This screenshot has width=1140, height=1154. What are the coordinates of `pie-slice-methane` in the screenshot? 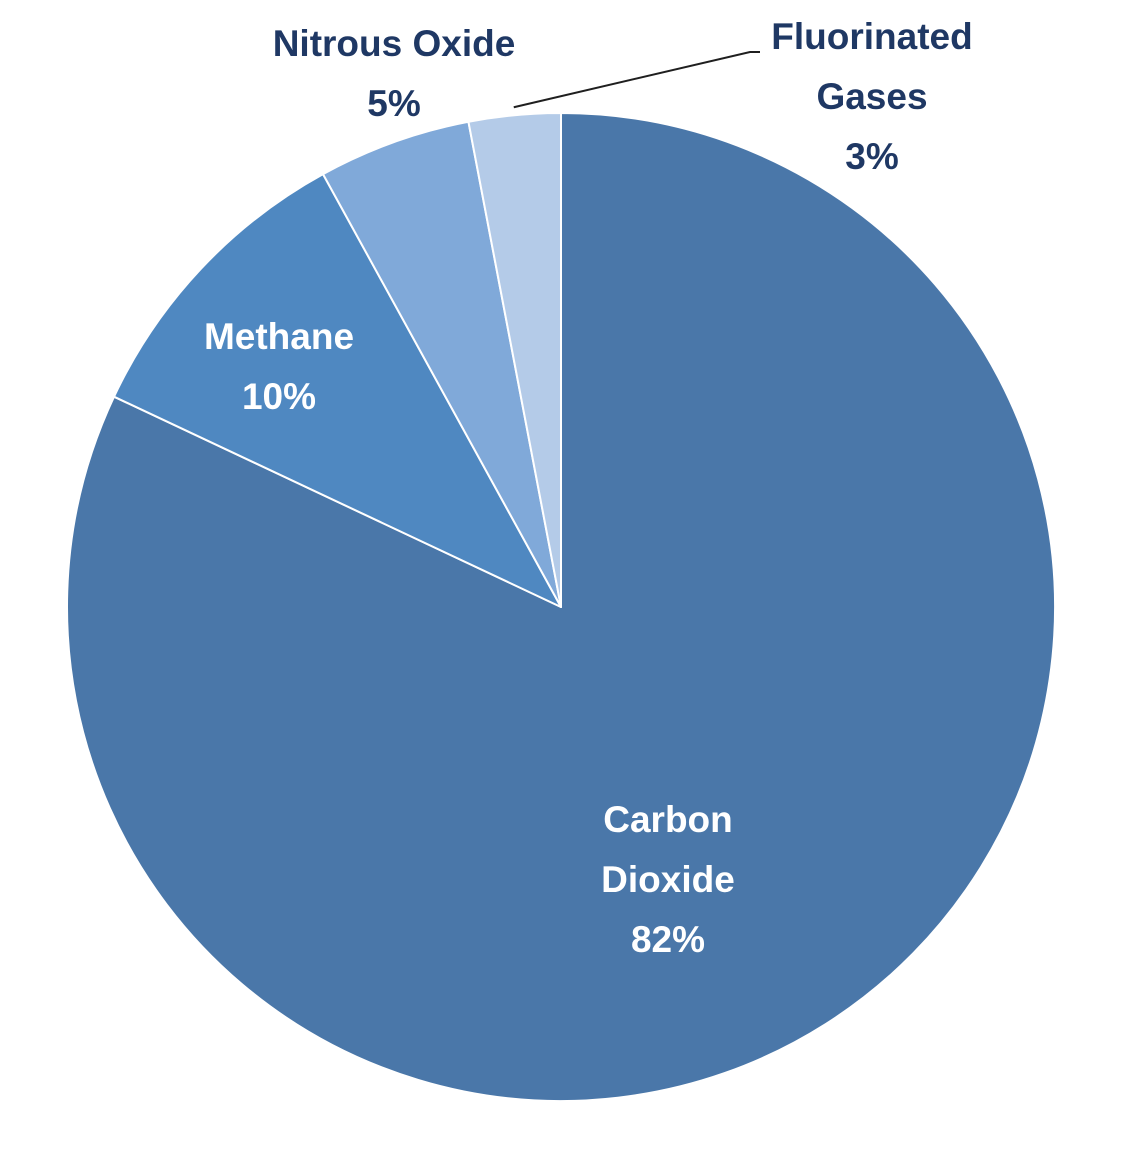 It's located at (337, 390).